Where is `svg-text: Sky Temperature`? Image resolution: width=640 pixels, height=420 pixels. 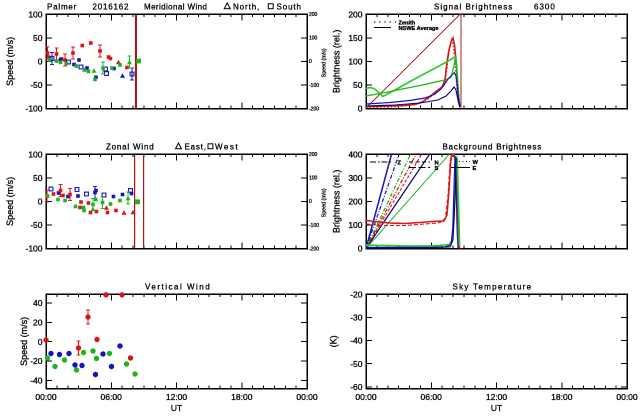
svg-text: Sky Temperature is located at coordinates (493, 287).